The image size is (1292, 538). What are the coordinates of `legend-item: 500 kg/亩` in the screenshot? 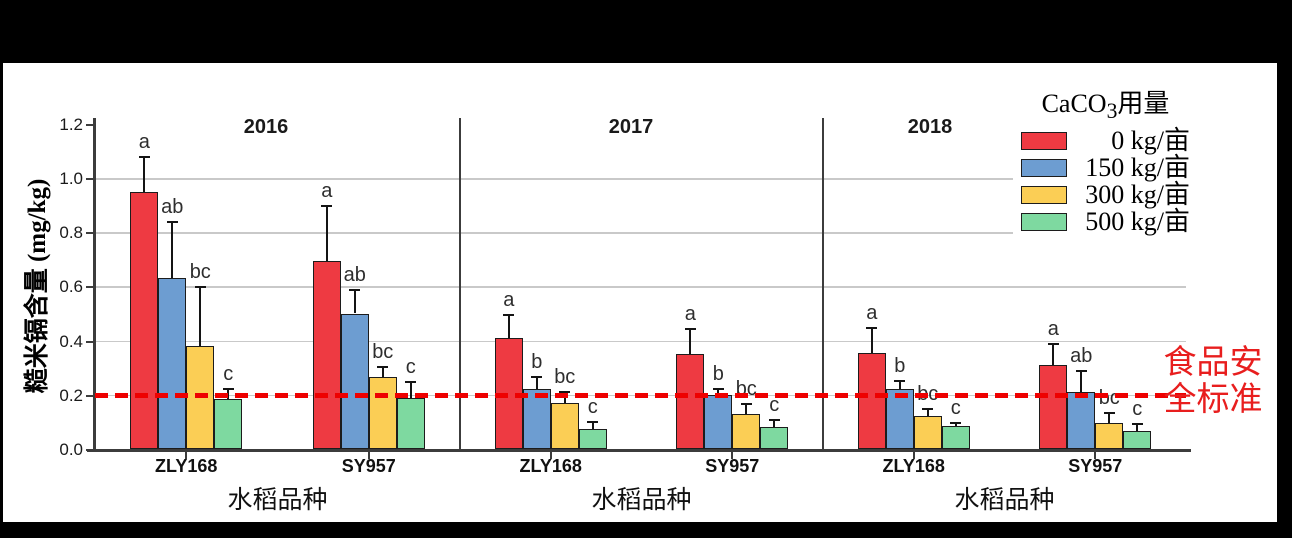 It's located at (1105, 221).